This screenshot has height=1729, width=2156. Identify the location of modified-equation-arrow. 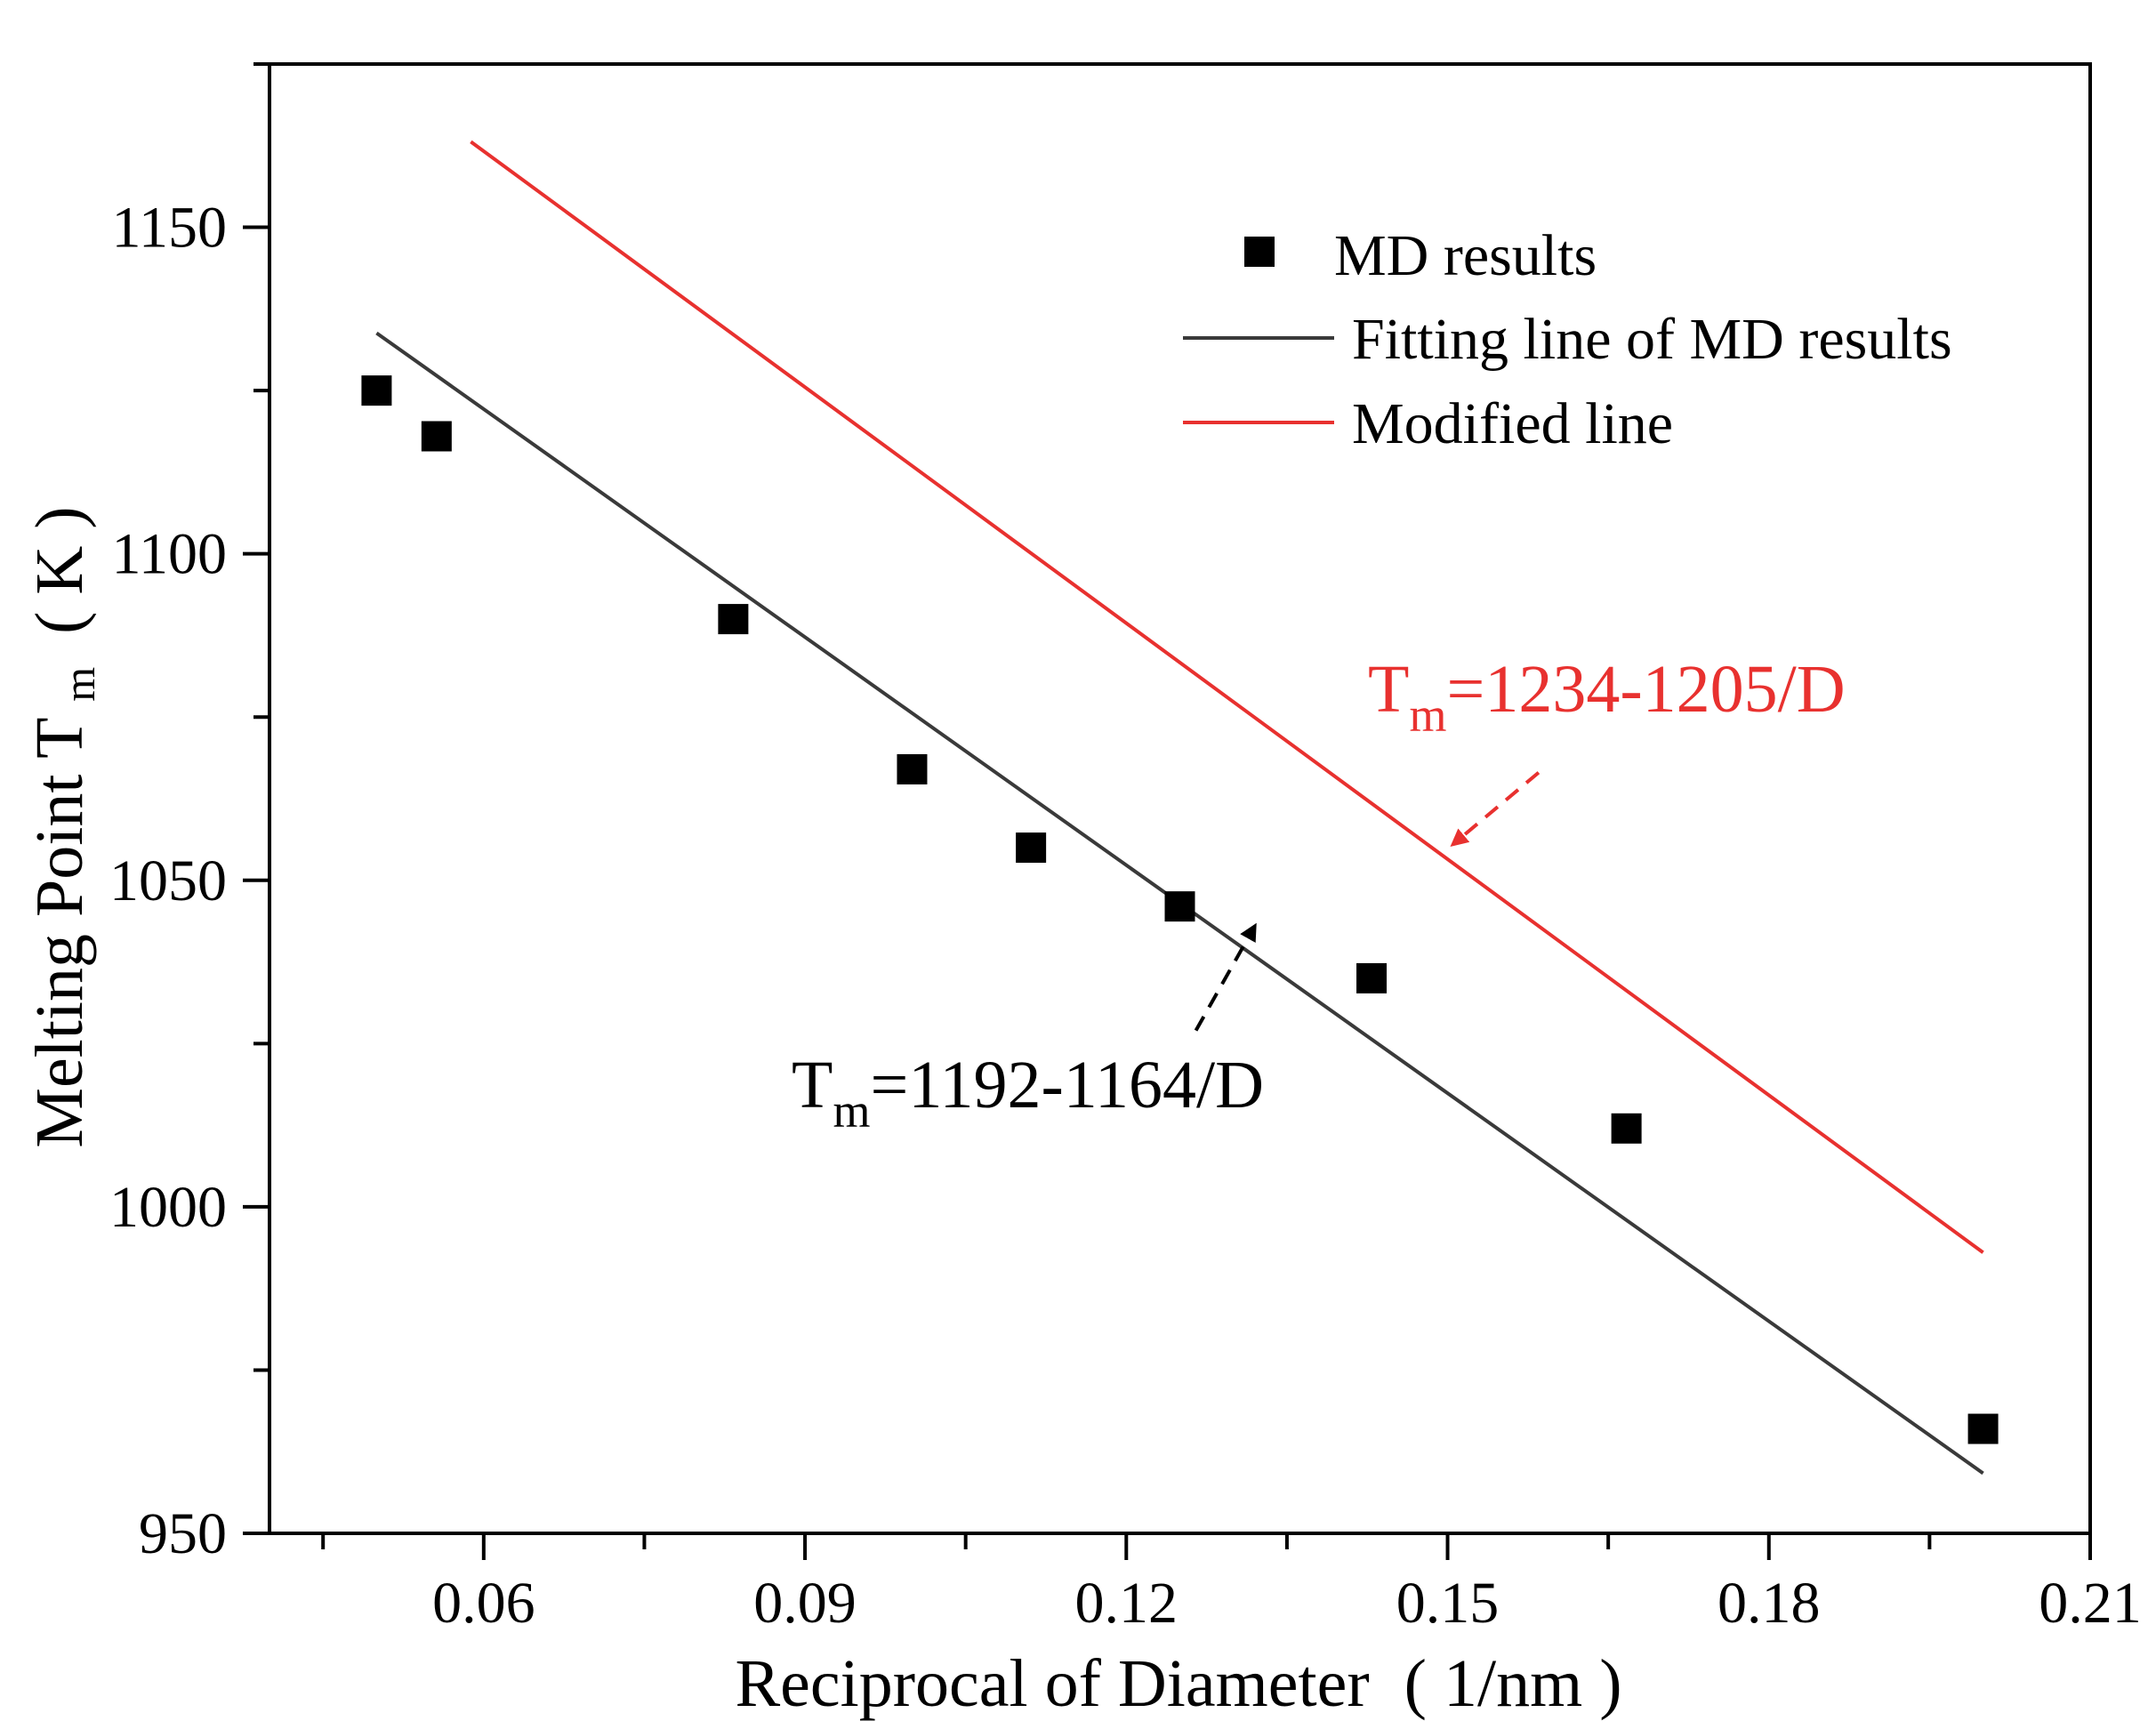
(1496, 809).